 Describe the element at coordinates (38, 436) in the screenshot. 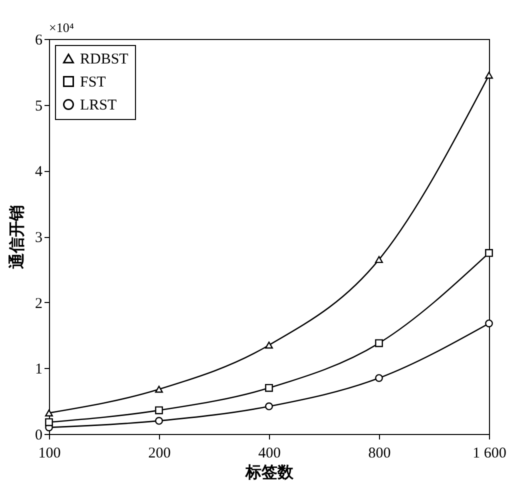

I see `y-tick-label: 0` at that location.